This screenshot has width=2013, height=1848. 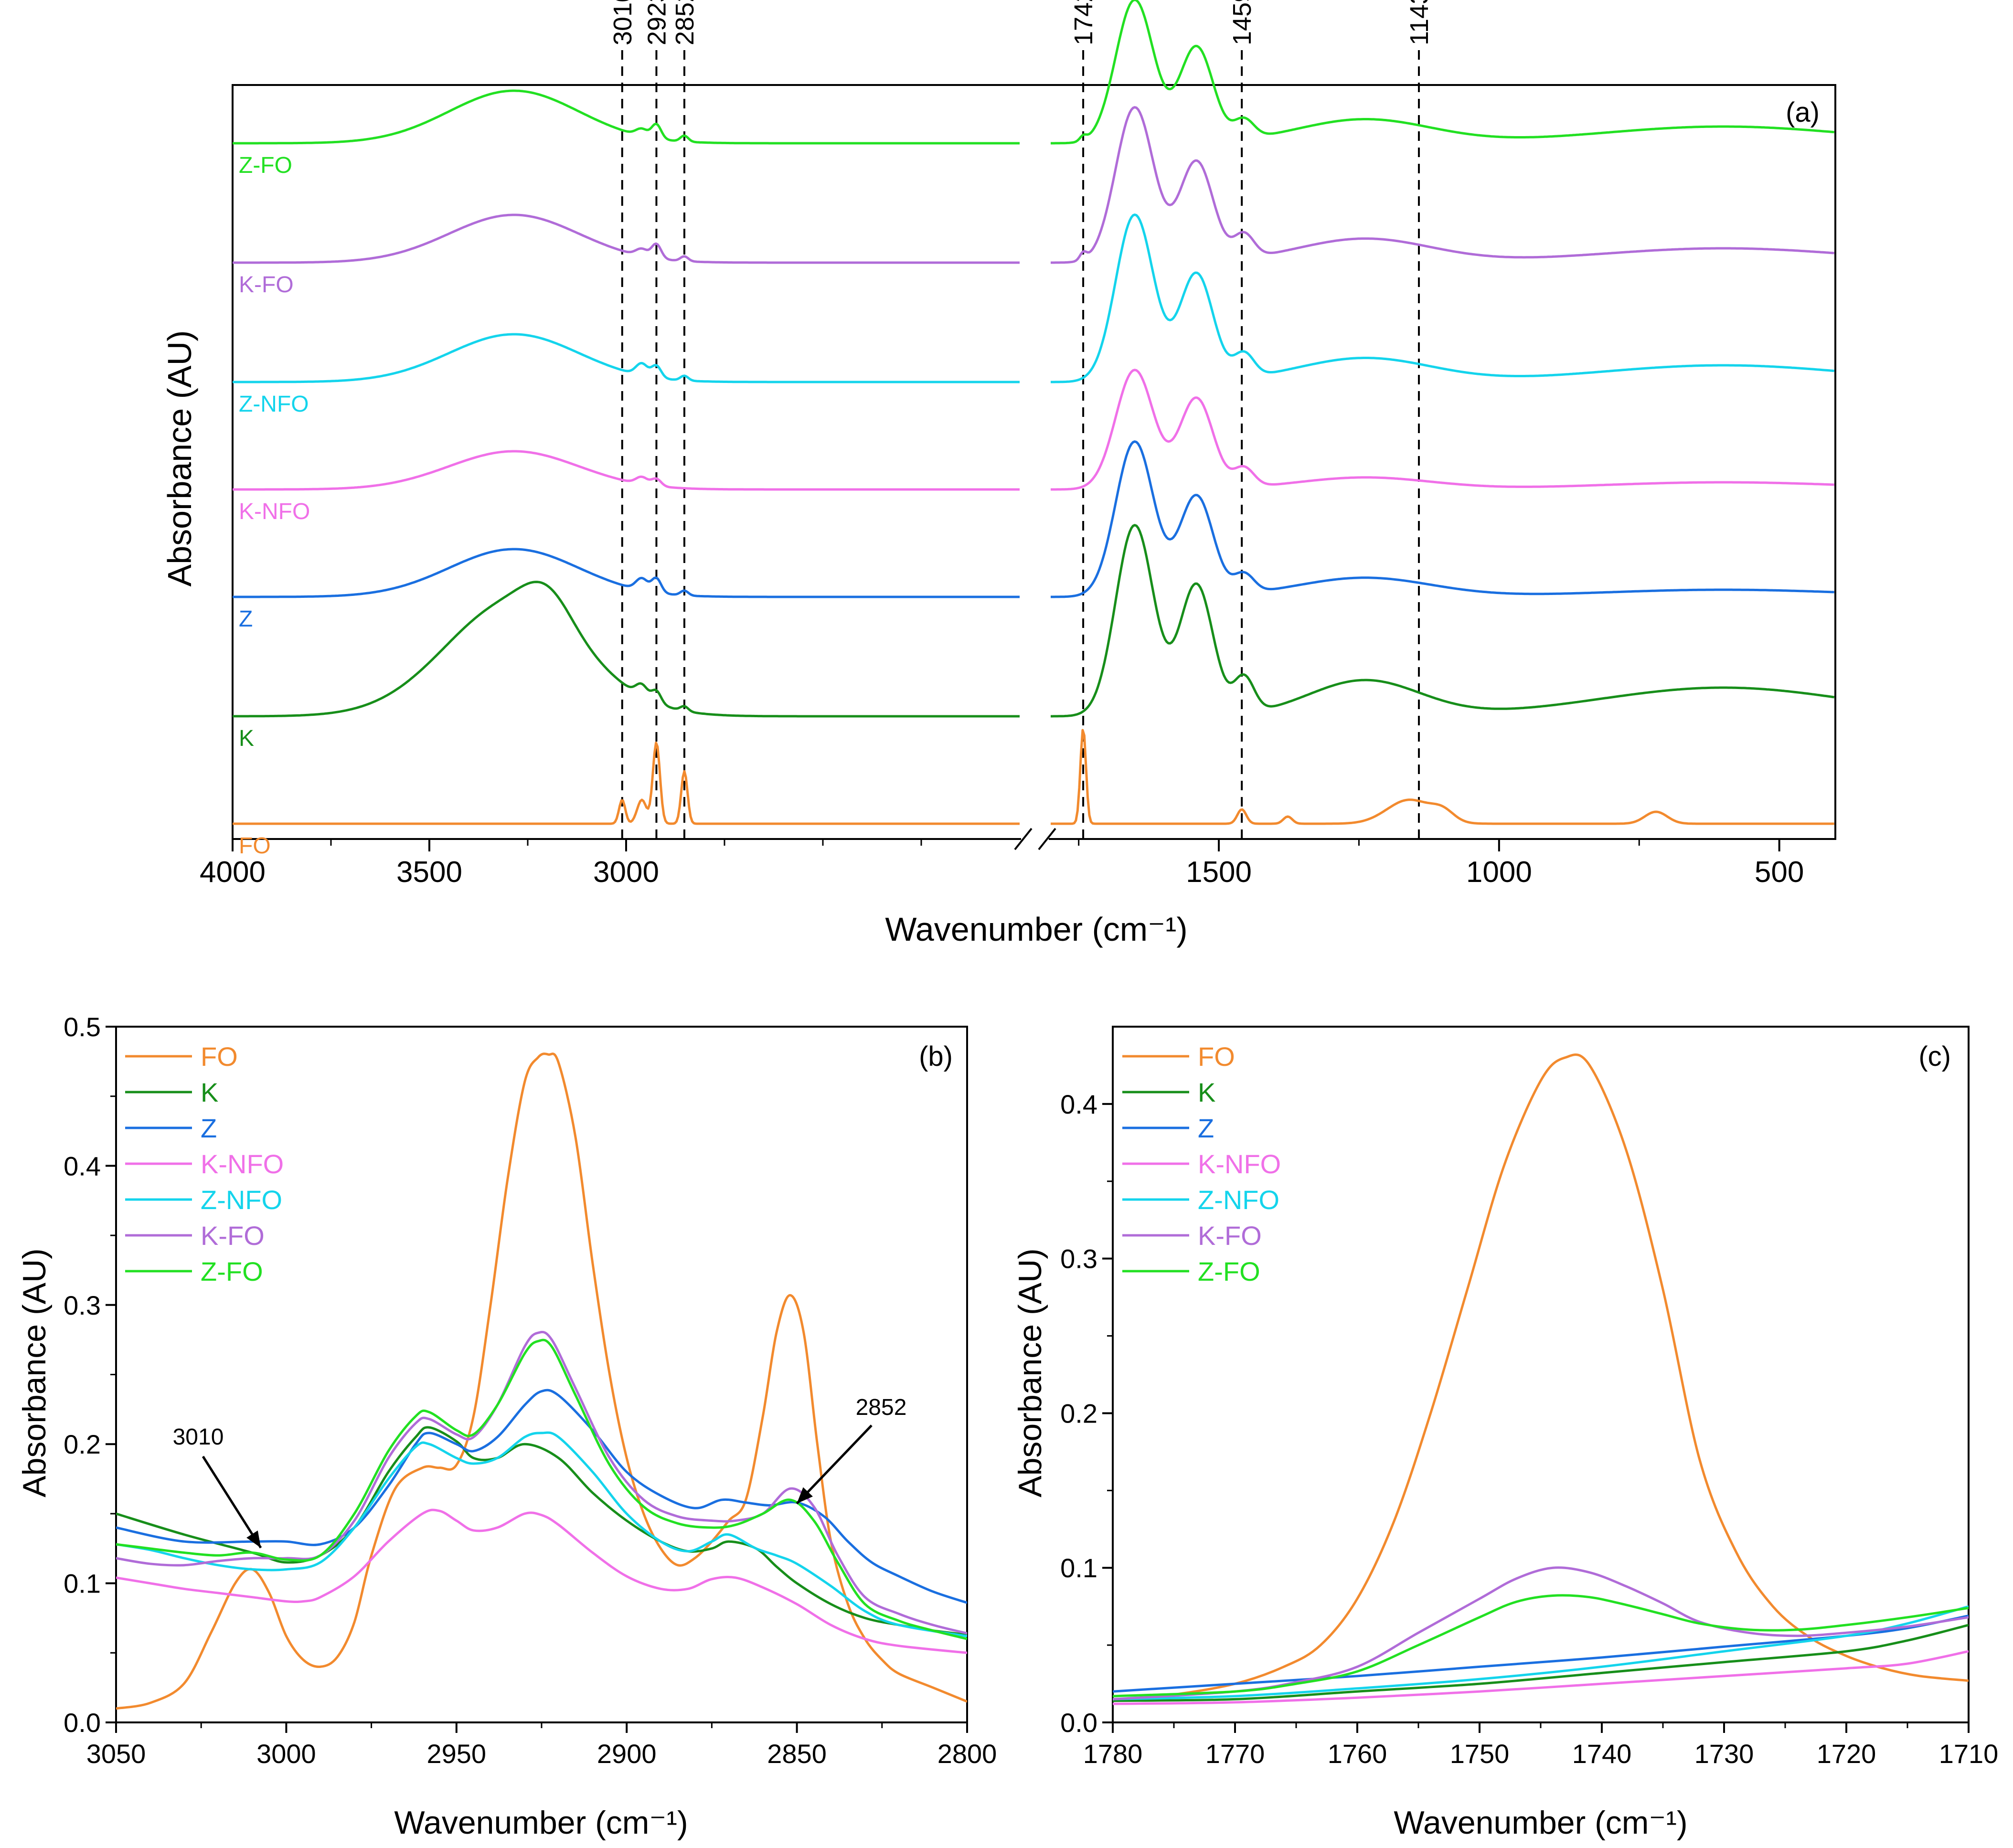 I want to click on panel-c-y-tick-label: 0.2, so click(x=1079, y=1413).